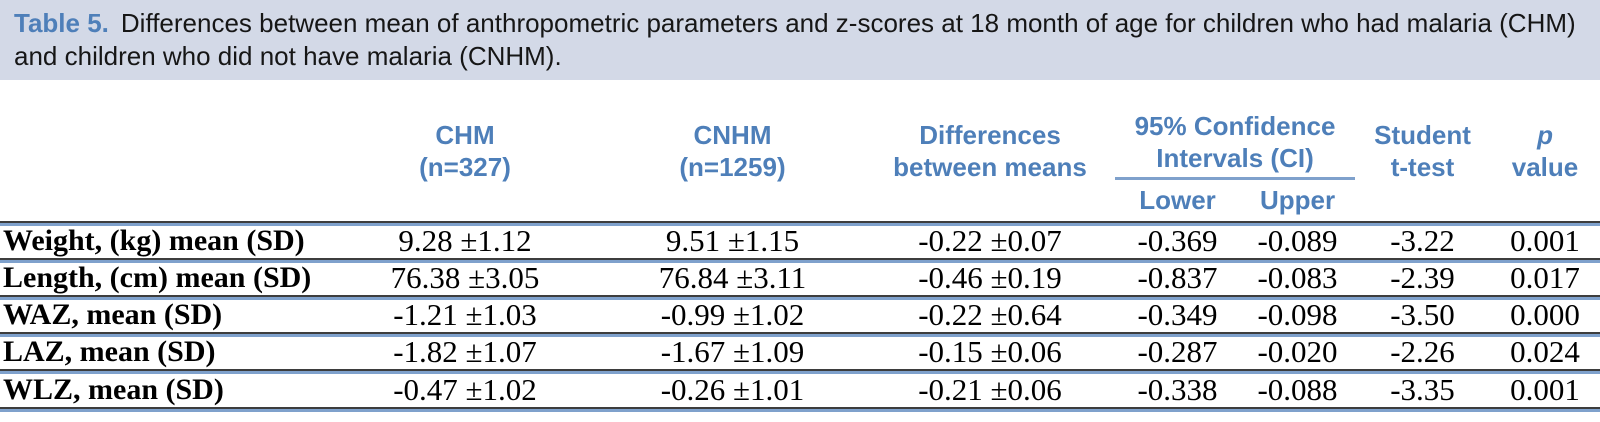  I want to click on cell-chm: -0.47 ±1.02, so click(465, 388).